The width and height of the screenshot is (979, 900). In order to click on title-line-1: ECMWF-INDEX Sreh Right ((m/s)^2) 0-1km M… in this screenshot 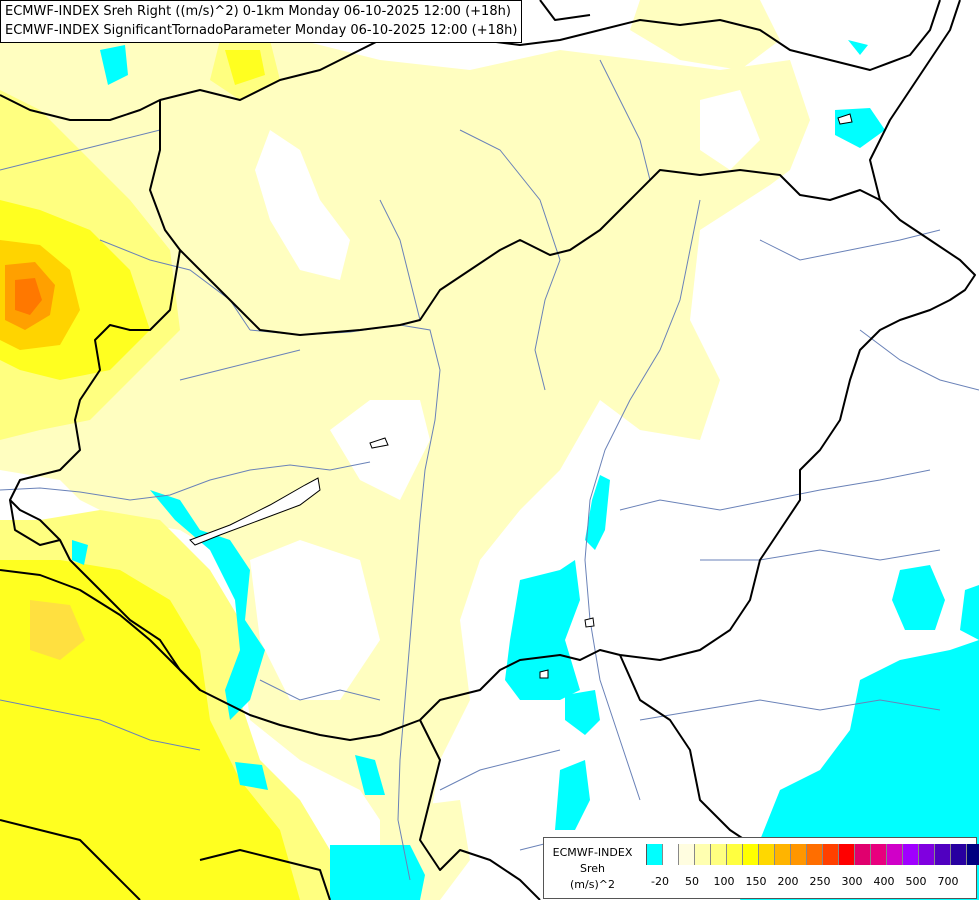, I will do `click(258, 11)`.